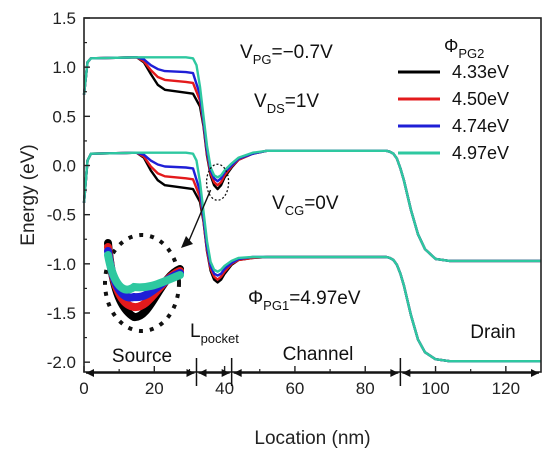  I want to click on region-label-Channel: Channel, so click(318, 354).